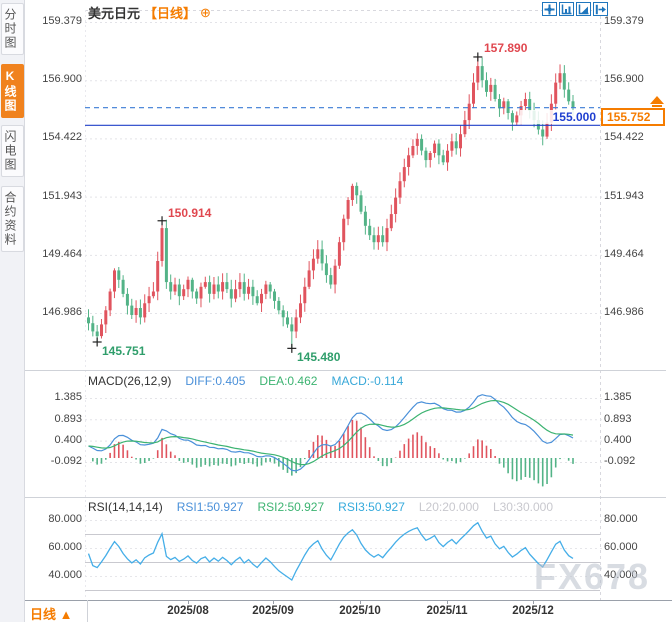  Describe the element at coordinates (210, 507) in the screenshot. I see `rsi1-value: RSI1:50.927` at that location.